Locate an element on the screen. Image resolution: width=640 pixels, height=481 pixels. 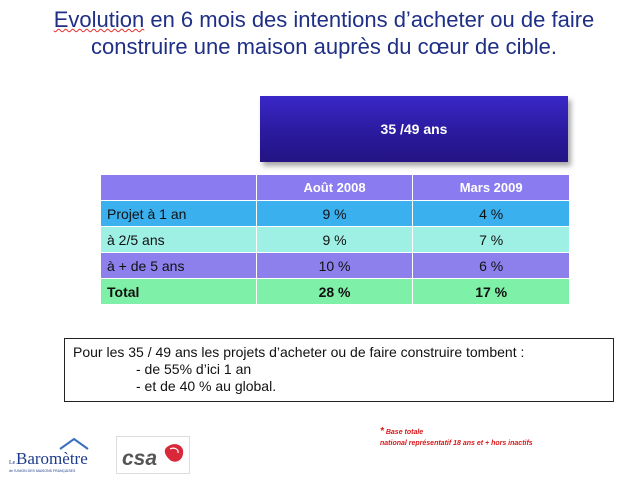
row-label: Projet à 1 an is located at coordinates (178, 213).